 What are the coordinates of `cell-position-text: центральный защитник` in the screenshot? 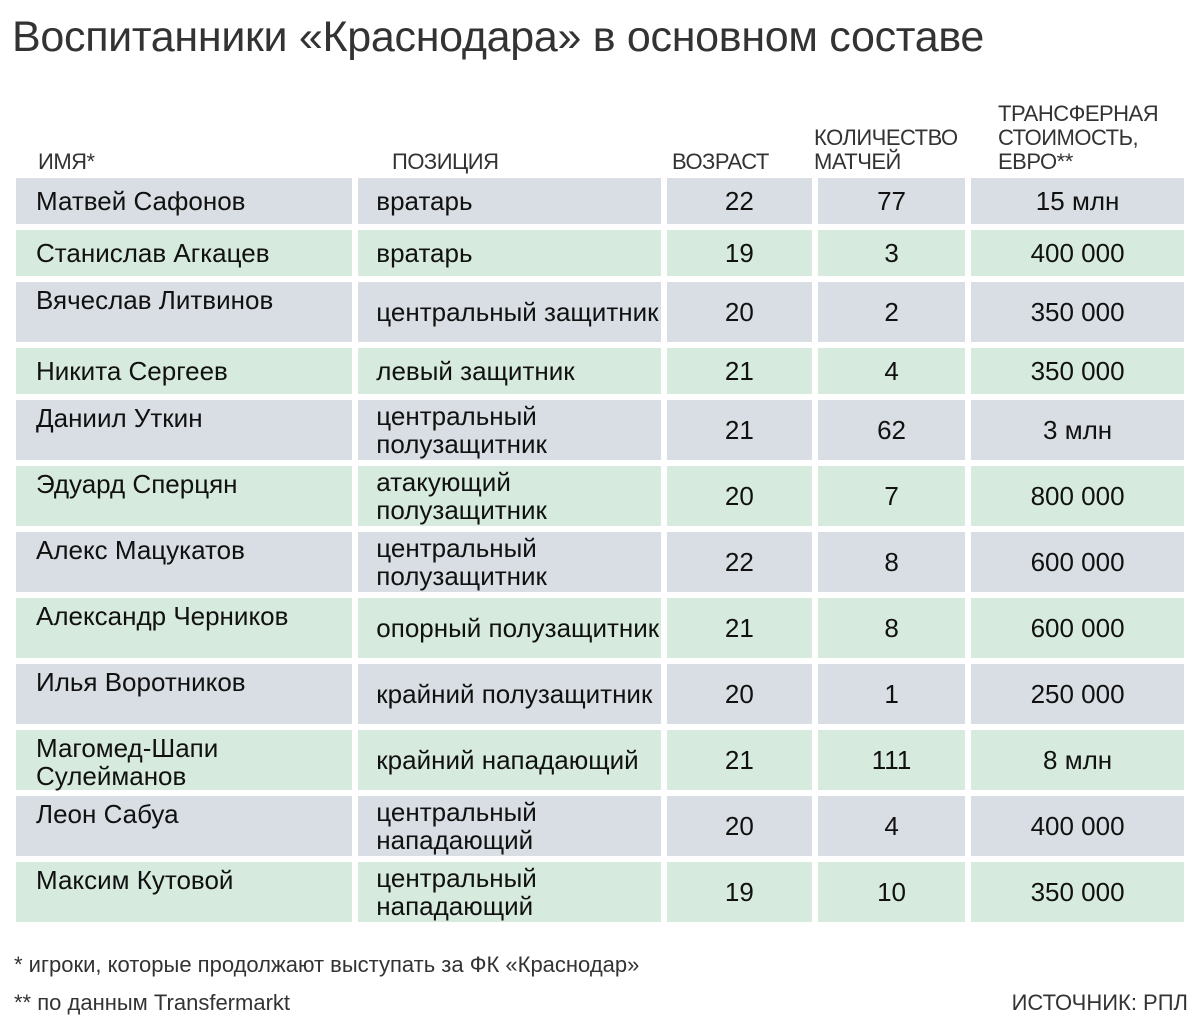 It's located at (517, 312).